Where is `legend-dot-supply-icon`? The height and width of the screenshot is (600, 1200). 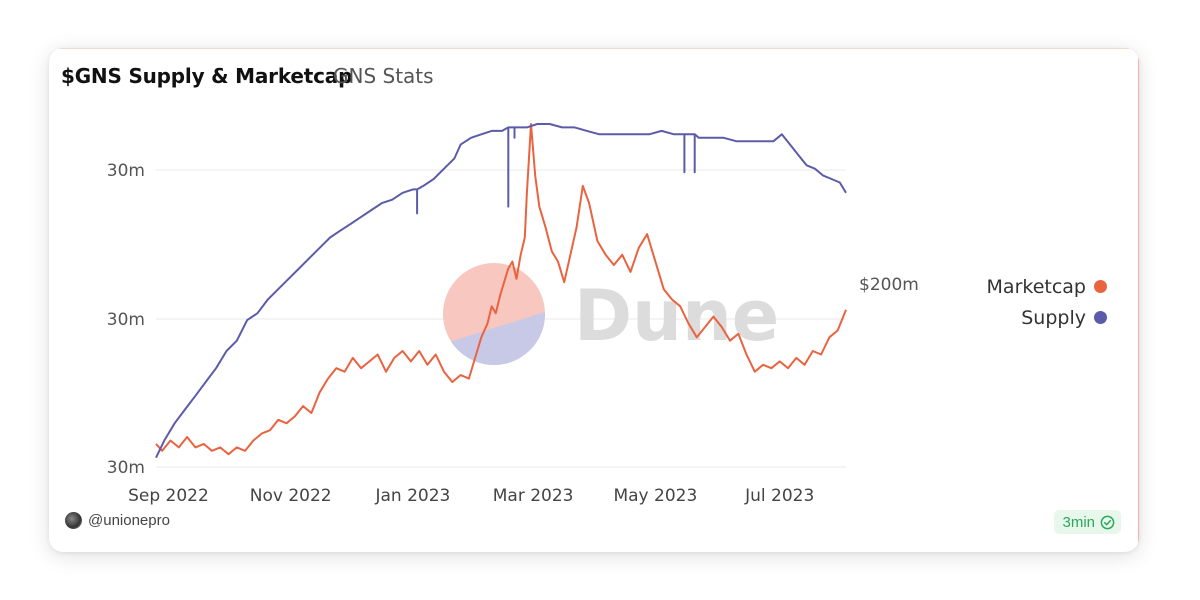 legend-dot-supply-icon is located at coordinates (1100, 317).